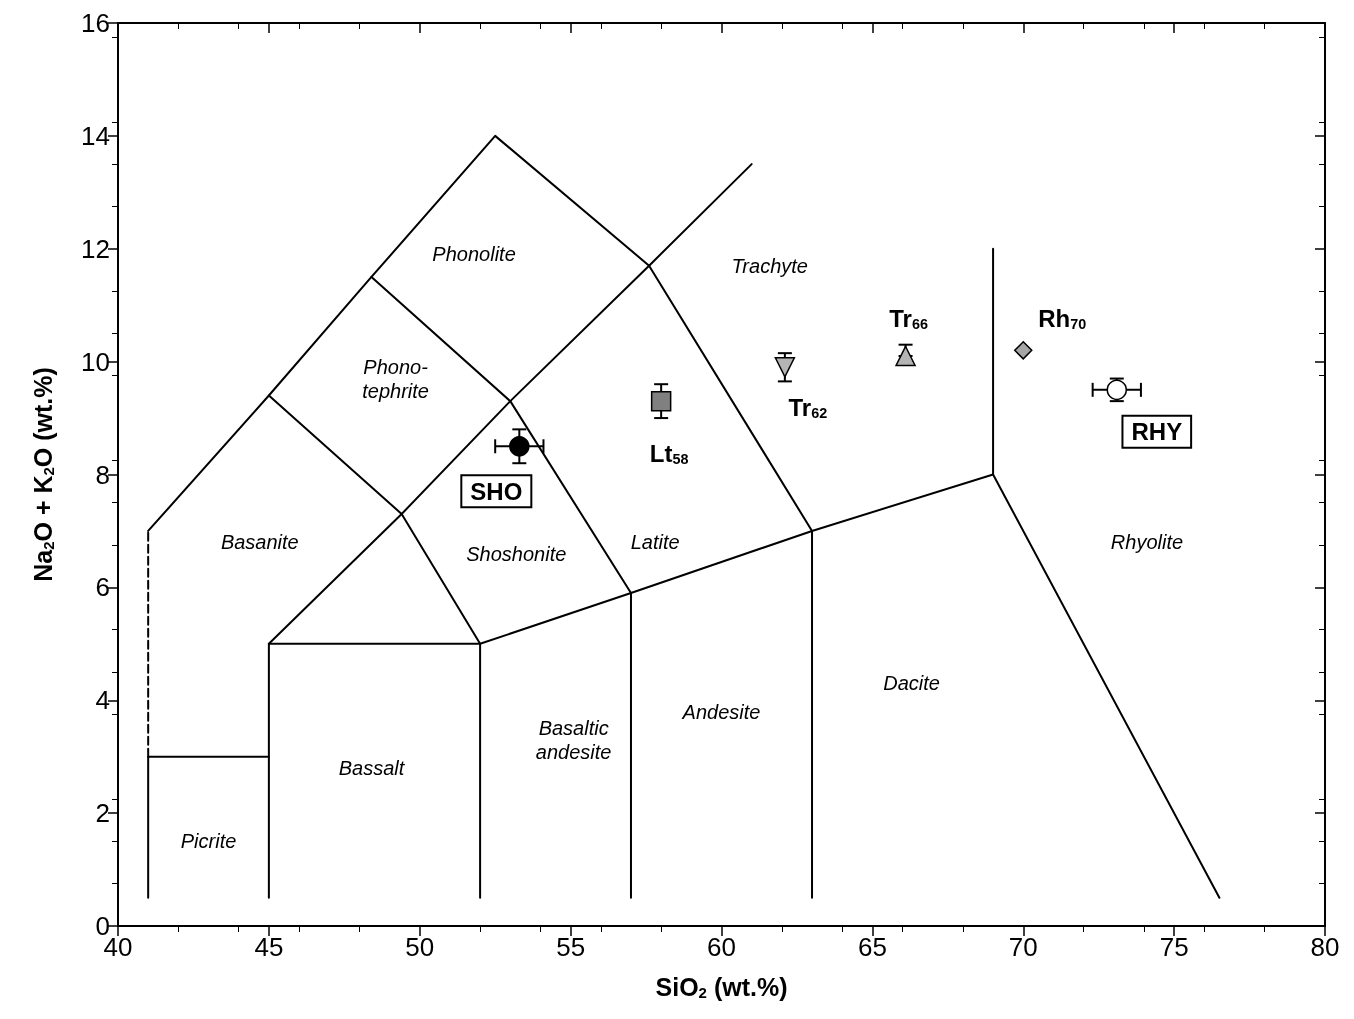  Describe the element at coordinates (808, 407) in the screenshot. I see `series-label: Tr62` at that location.